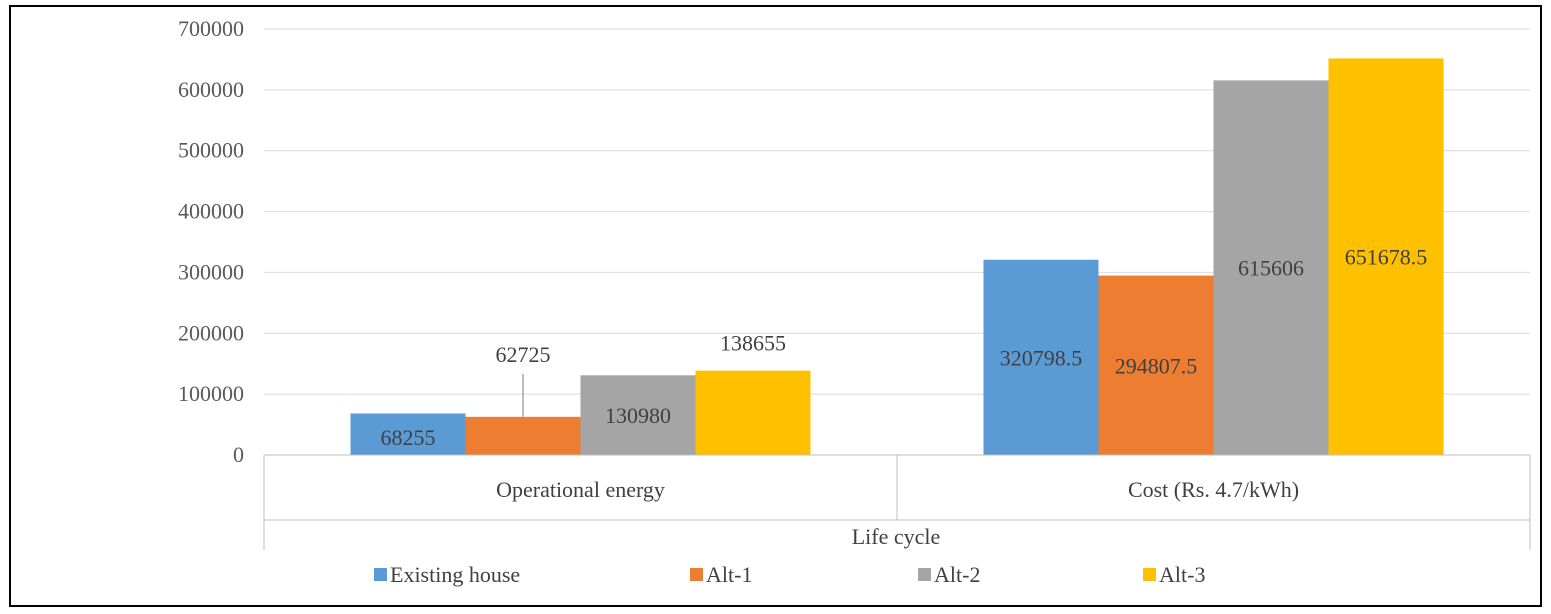  Describe the element at coordinates (211, 332) in the screenshot. I see `y-tick-label: 200000` at that location.